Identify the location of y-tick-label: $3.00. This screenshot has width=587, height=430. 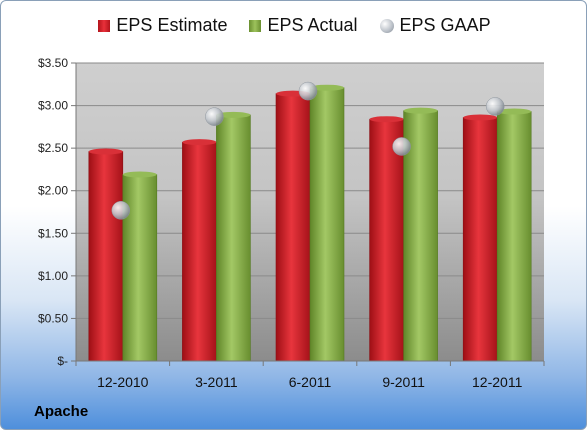
(53, 106).